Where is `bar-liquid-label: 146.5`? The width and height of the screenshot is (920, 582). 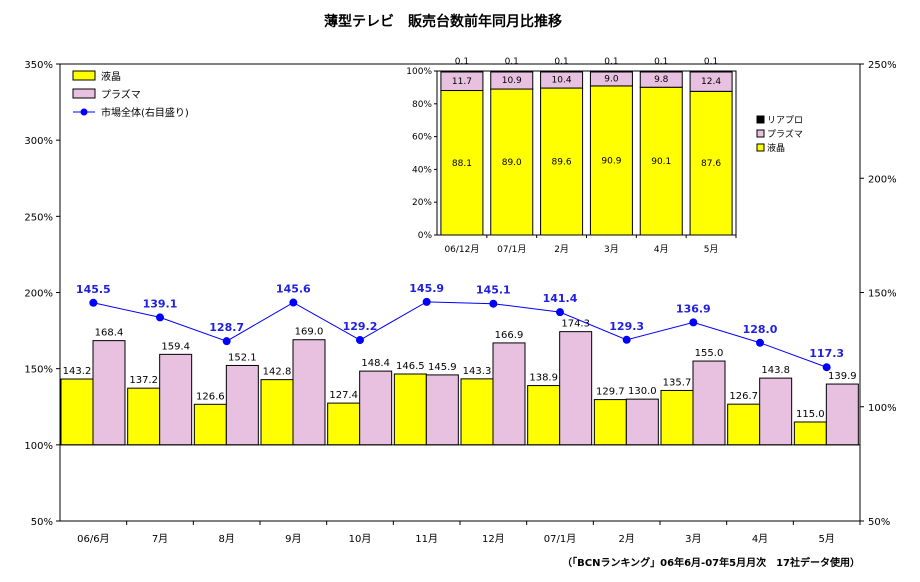 bar-liquid-label: 146.5 is located at coordinates (410, 366).